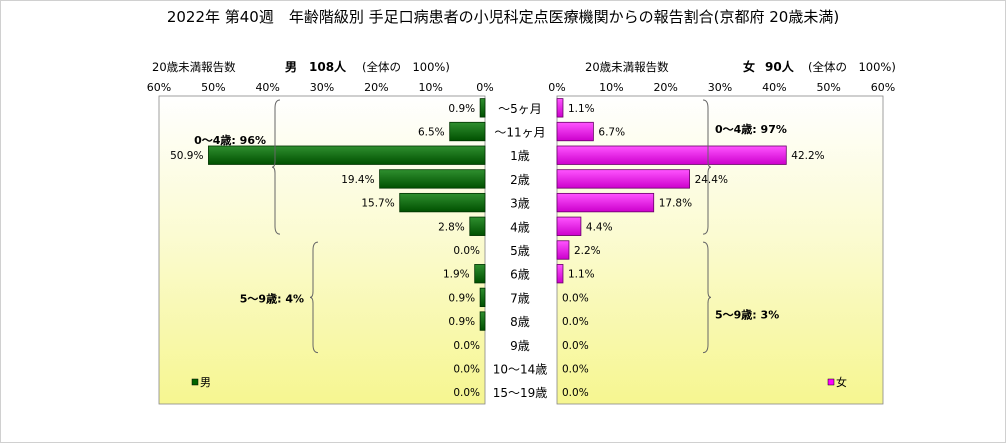  What do you see at coordinates (186, 156) in the screenshot?
I see `left-data-label: 50.9%` at bounding box center [186, 156].